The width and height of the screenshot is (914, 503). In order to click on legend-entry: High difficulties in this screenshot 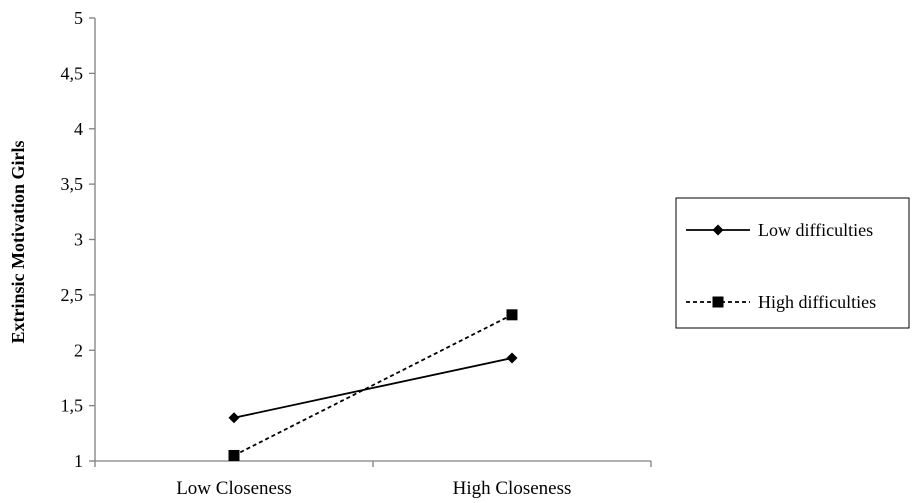, I will do `click(781, 302)`.